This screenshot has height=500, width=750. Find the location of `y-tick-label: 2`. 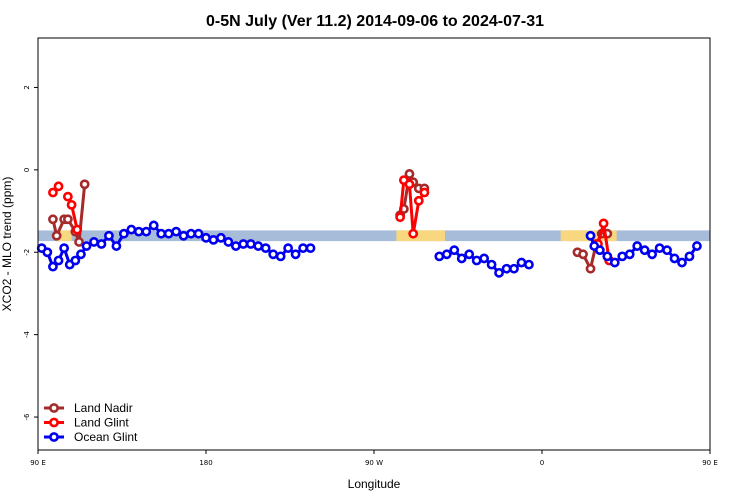

y-tick-label: 2 is located at coordinates (27, 87).